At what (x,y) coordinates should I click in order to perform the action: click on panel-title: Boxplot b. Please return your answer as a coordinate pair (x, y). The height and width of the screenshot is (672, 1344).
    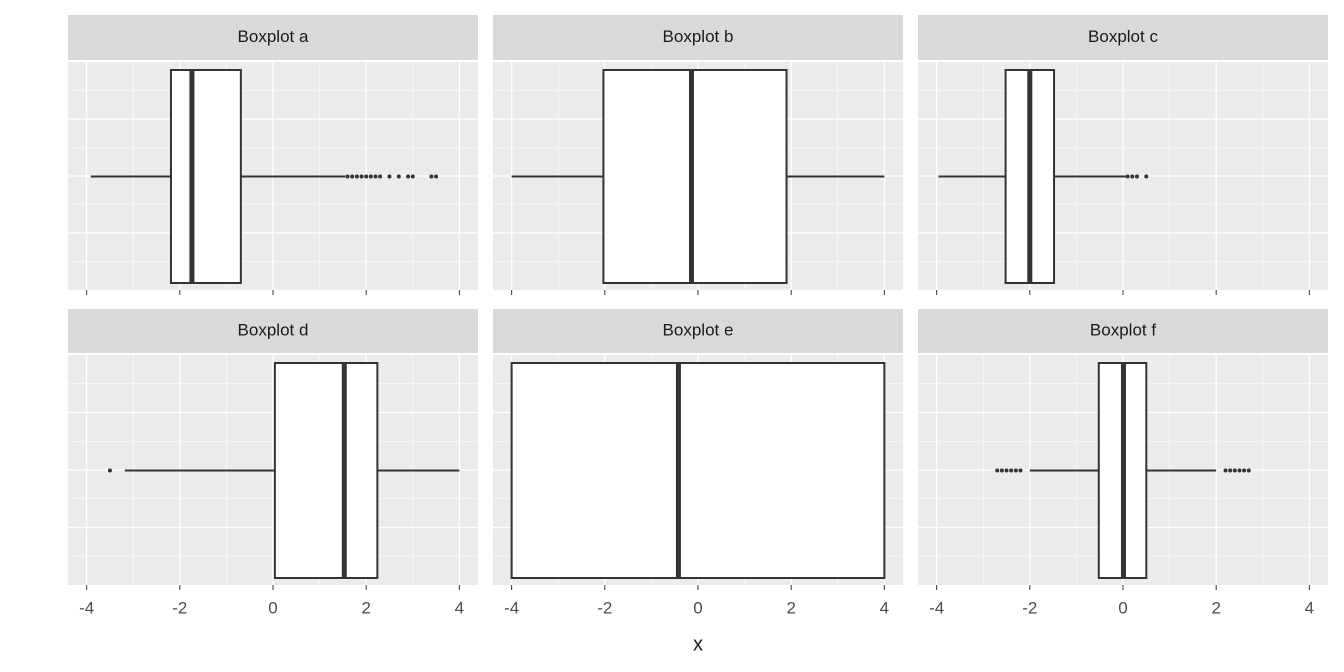
    Looking at the image, I should click on (698, 36).